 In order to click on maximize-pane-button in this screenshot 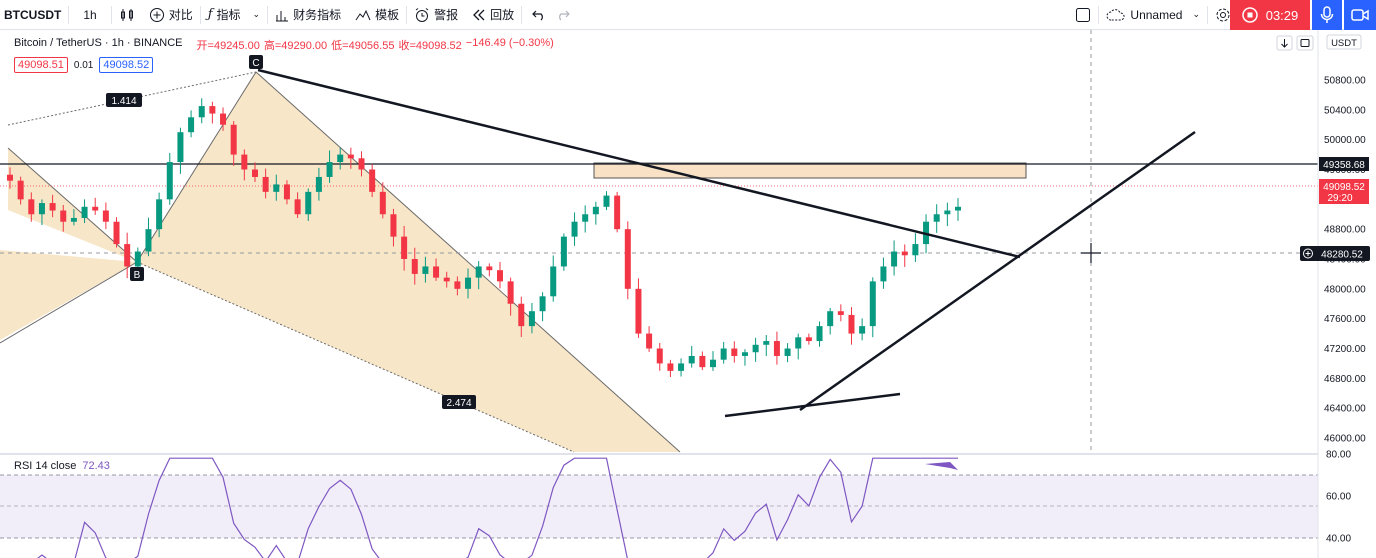, I will do `click(1305, 43)`.